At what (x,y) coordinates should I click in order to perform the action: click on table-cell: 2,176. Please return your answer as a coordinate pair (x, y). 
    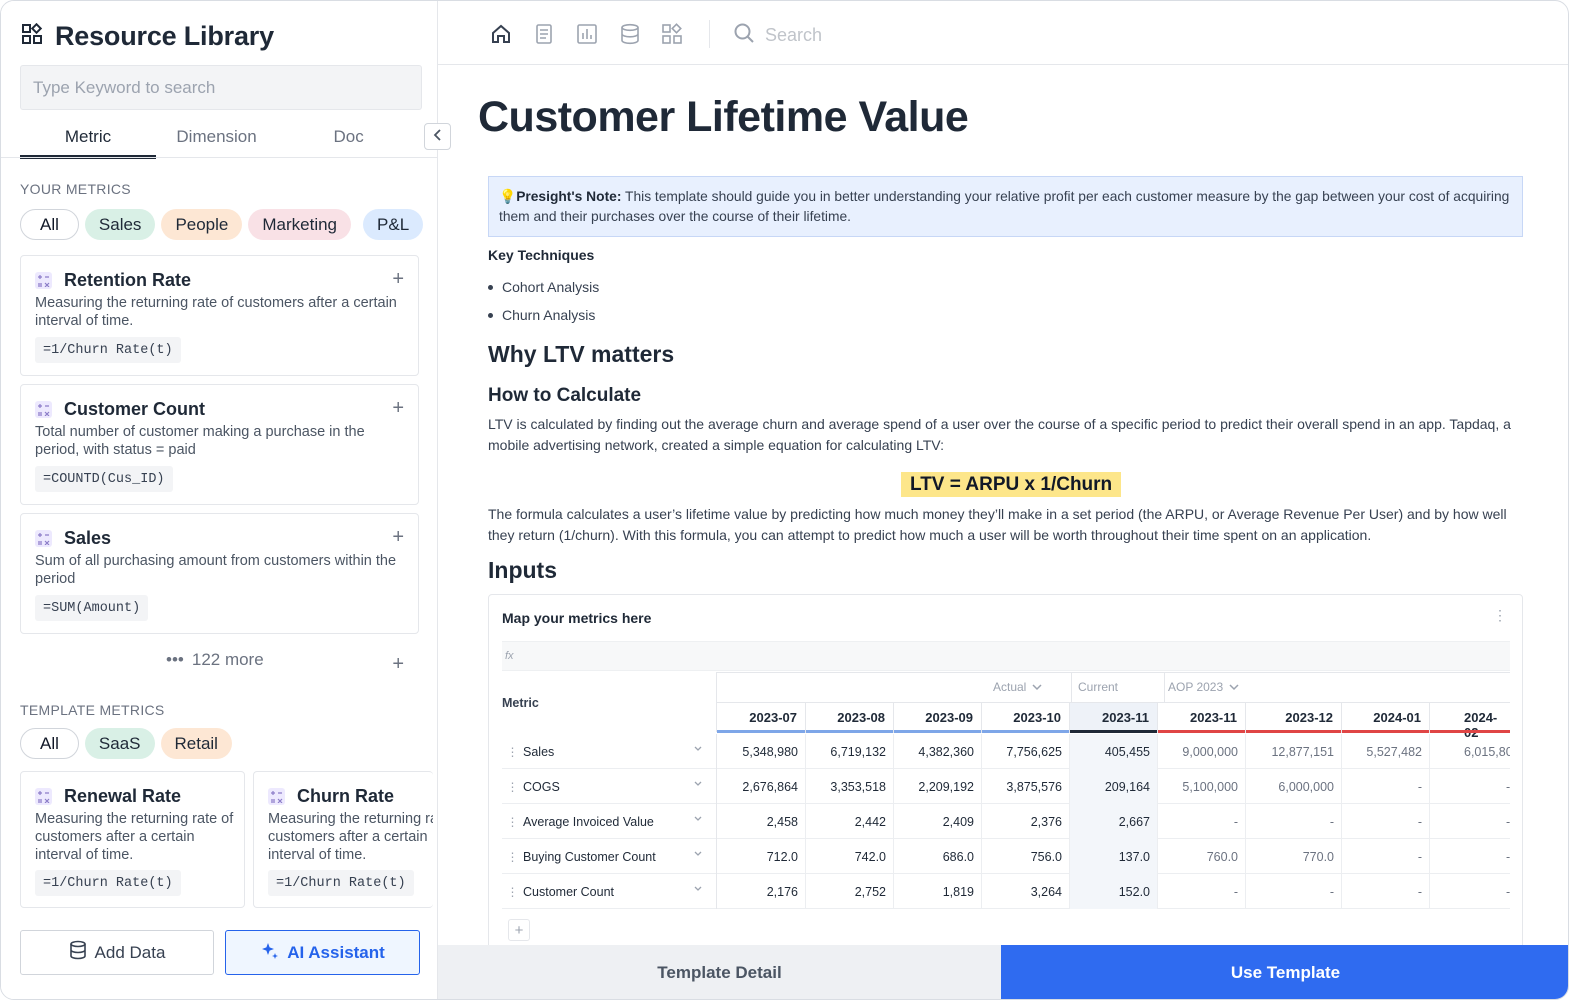
    Looking at the image, I should click on (761, 891).